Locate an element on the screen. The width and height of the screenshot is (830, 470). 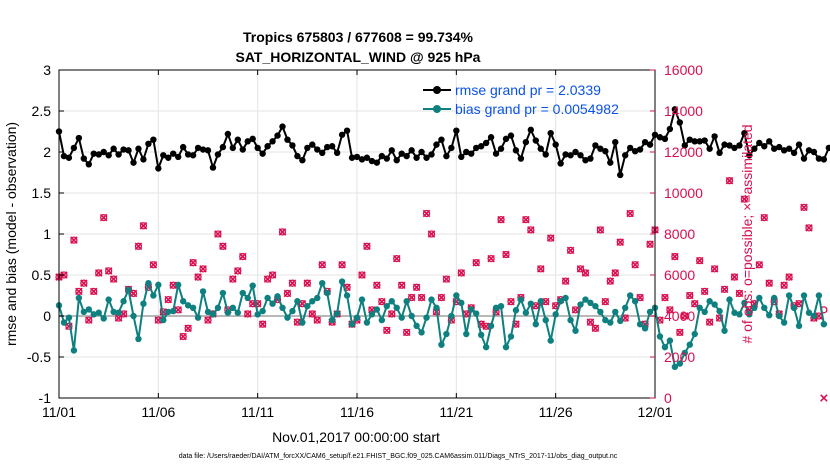
x-tick-label: 11/01 is located at coordinates (59, 412).